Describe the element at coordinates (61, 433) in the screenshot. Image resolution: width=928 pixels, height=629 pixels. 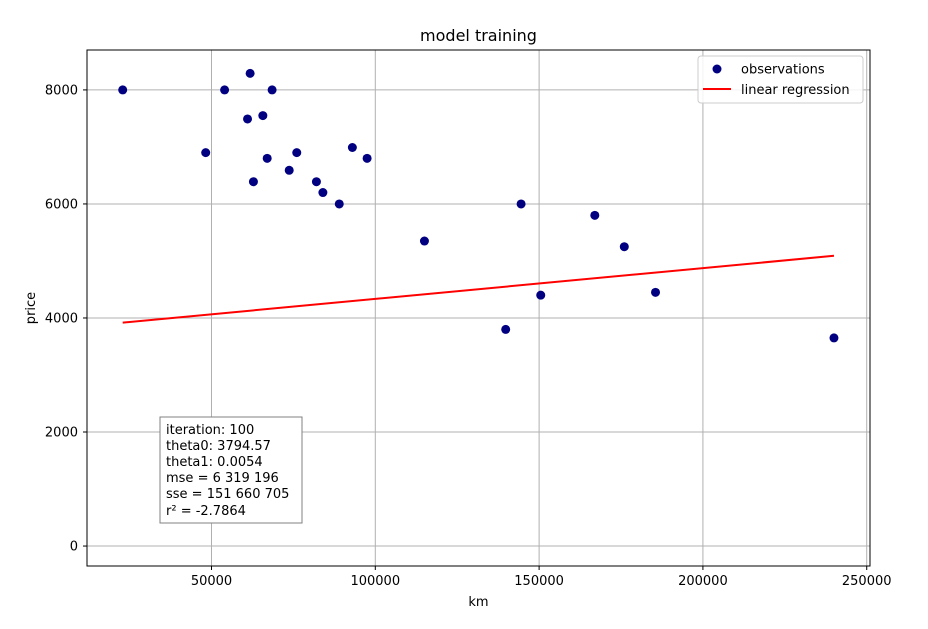
I see `y-tick-label: 2000` at that location.